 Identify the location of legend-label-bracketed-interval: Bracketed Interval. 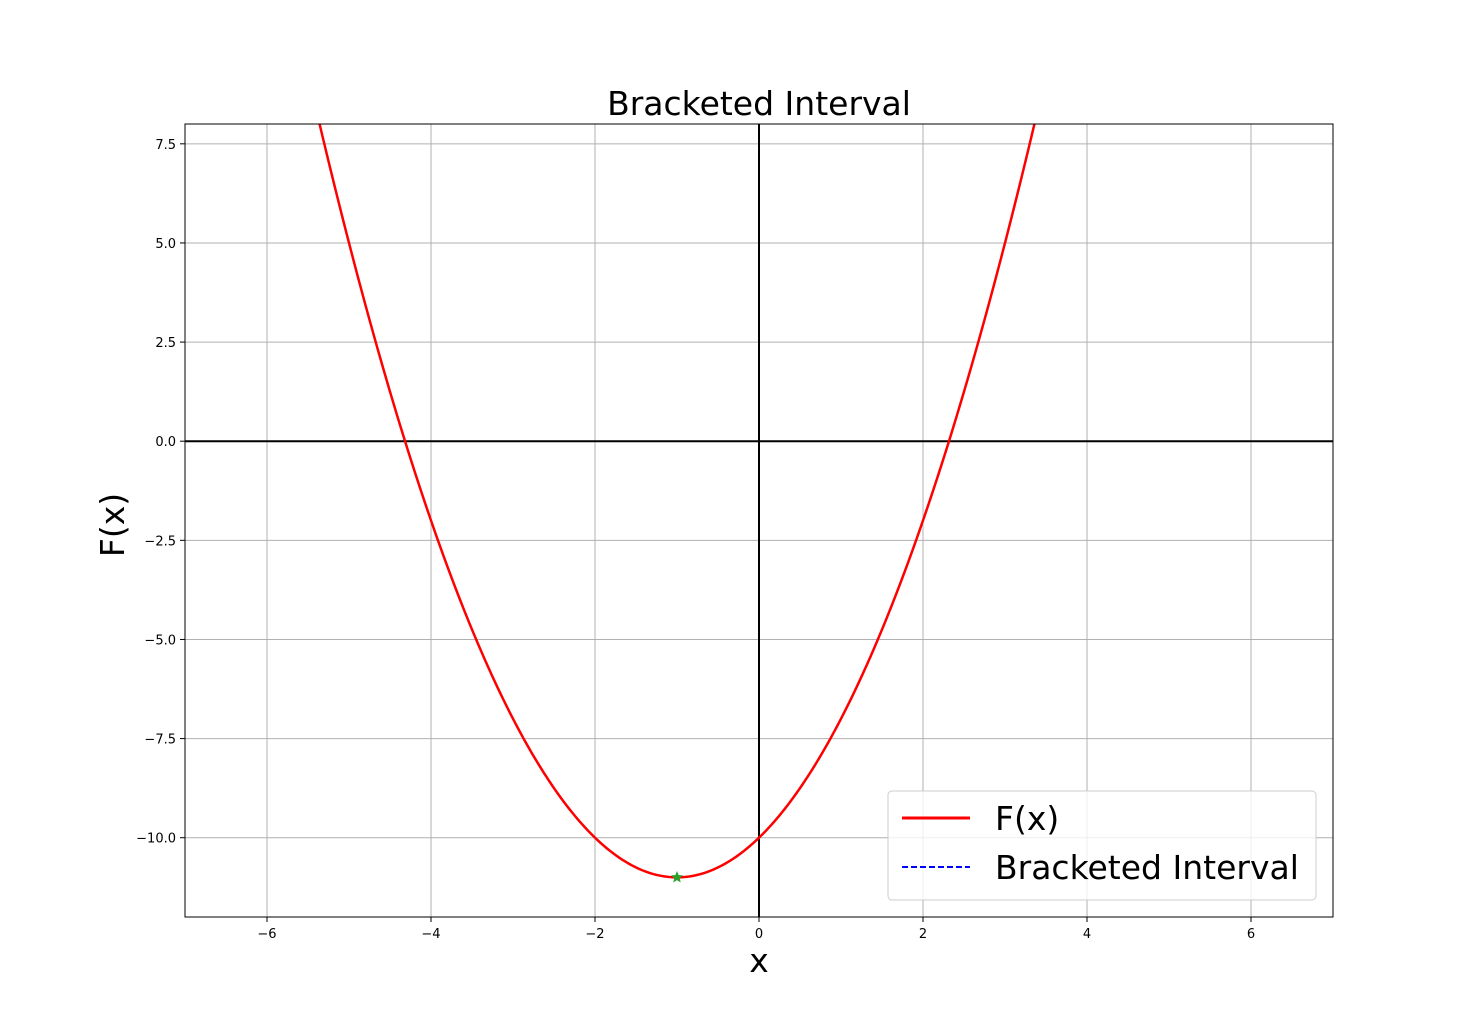
(1147, 867).